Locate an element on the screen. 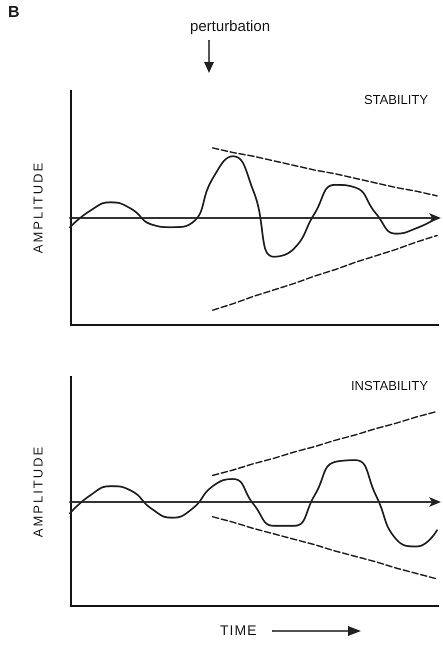 The height and width of the screenshot is (656, 443). chart-title: STABILITY is located at coordinates (396, 99).